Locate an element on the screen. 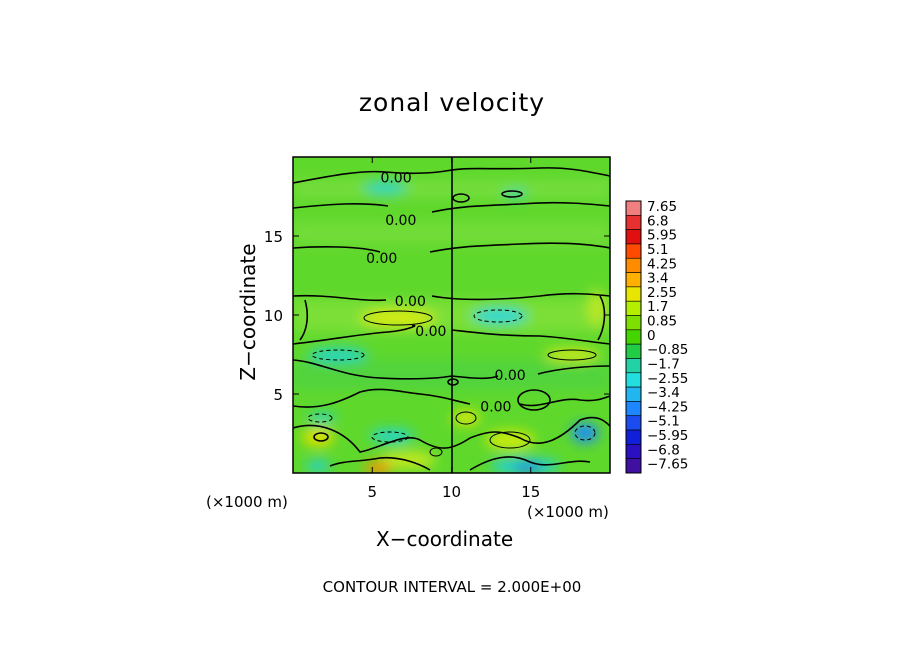 This screenshot has height=654, width=904. x-axis-unit-right: (×1000 m) is located at coordinates (568, 512).